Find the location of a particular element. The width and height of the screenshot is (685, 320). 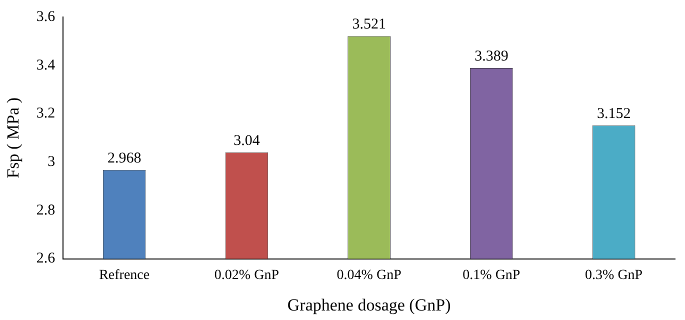

y-tick-label: 3.2 is located at coordinates (46, 114).